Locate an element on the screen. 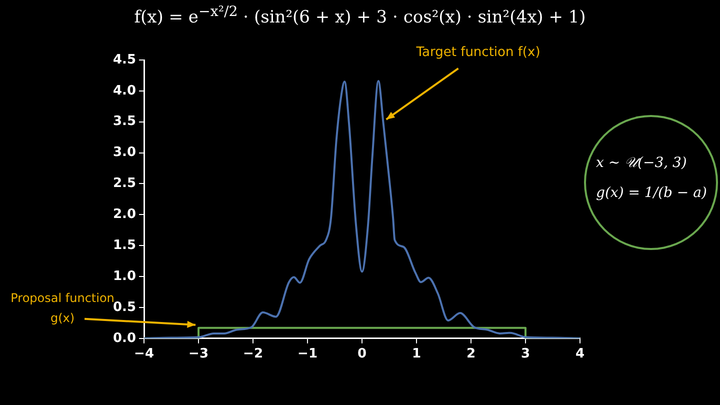 The width and height of the screenshot is (720, 405). x-tick-label: −3 is located at coordinates (198, 354).